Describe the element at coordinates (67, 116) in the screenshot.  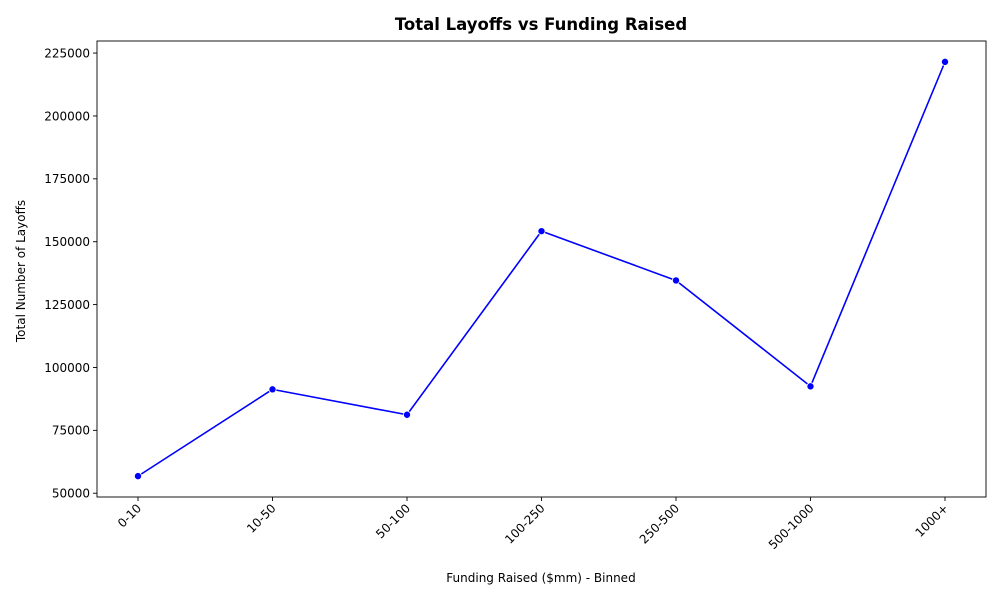
I see `y-tick-label: 200000` at that location.